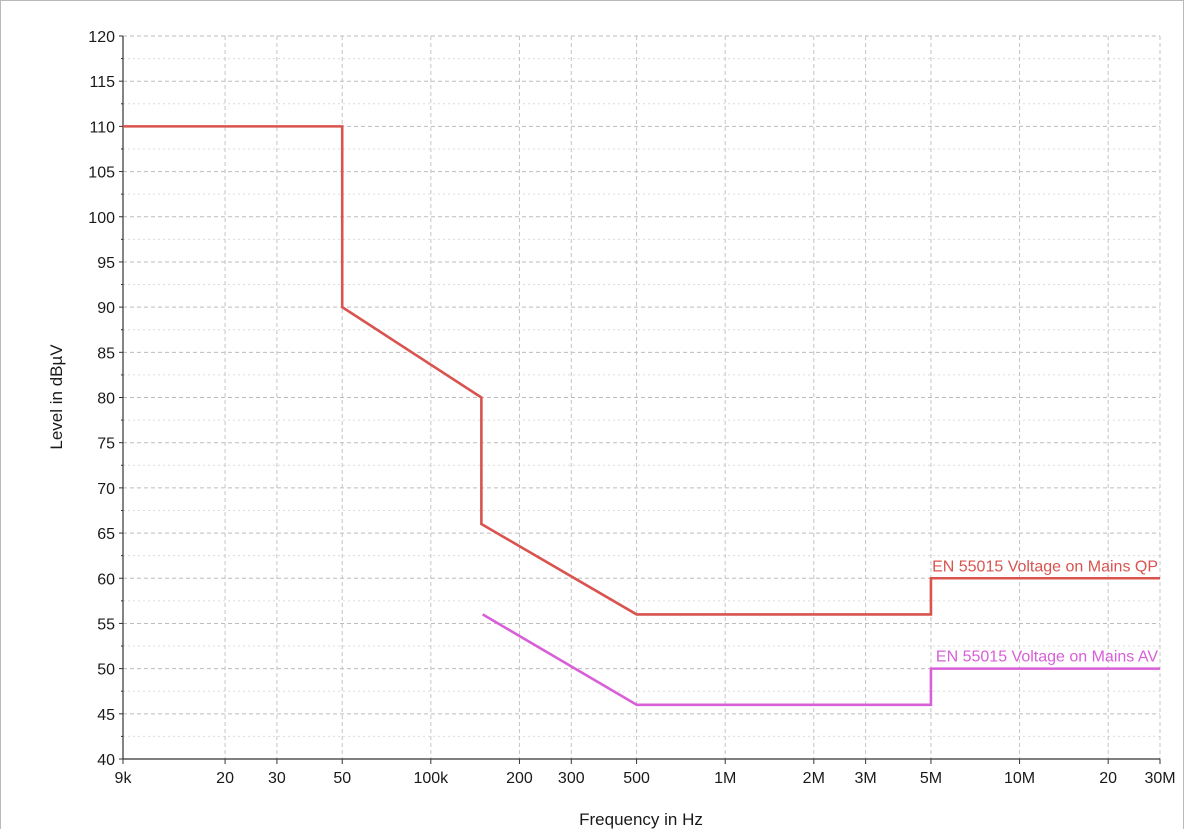  Describe the element at coordinates (56, 397) in the screenshot. I see `y-axis-title: Level in dBµV` at that location.